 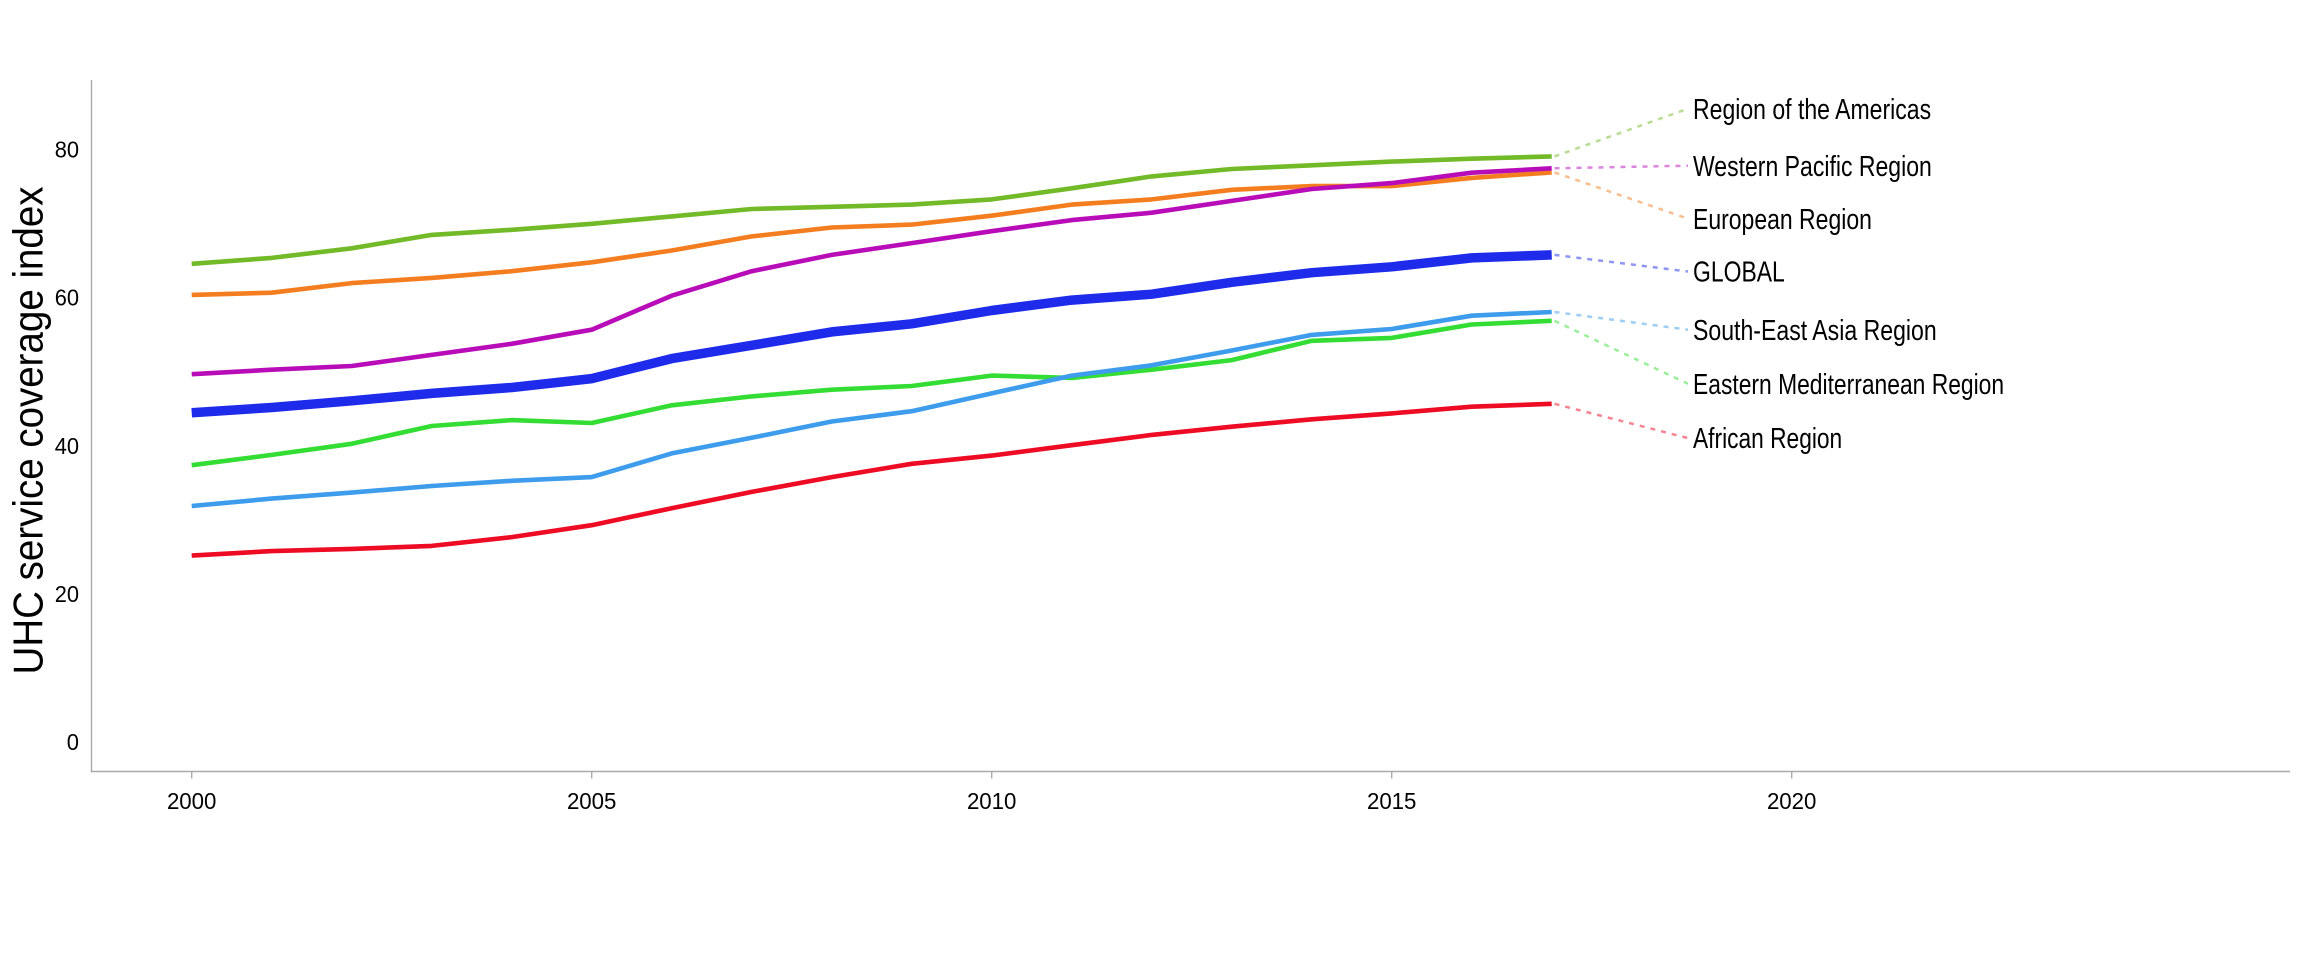 What do you see at coordinates (1767, 438) in the screenshot?
I see `svg-text: African Region` at bounding box center [1767, 438].